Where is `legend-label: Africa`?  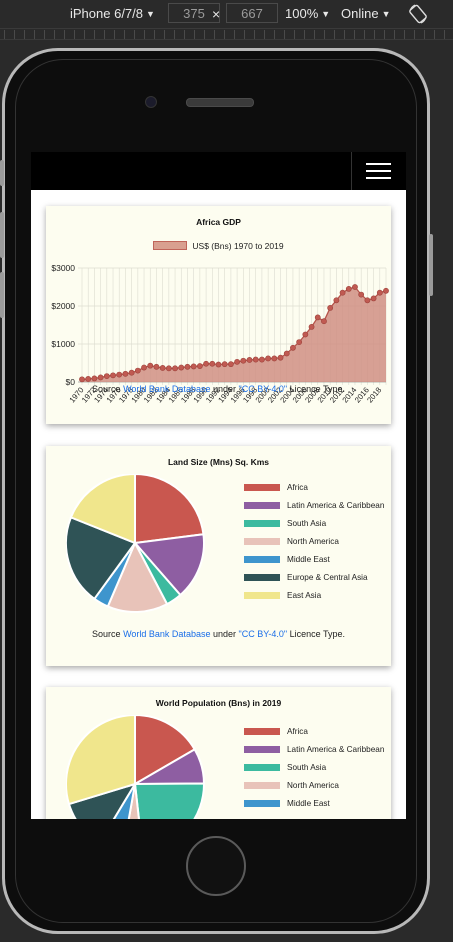 legend-label: Africa is located at coordinates (297, 731).